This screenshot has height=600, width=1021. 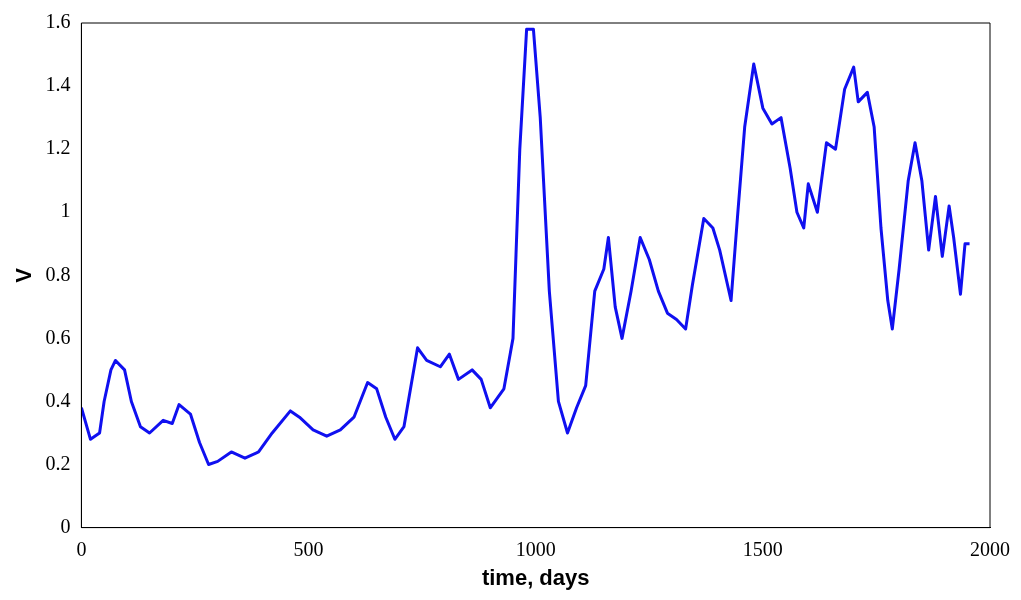 I want to click on y-tick-label: 0.8, so click(x=58, y=273).